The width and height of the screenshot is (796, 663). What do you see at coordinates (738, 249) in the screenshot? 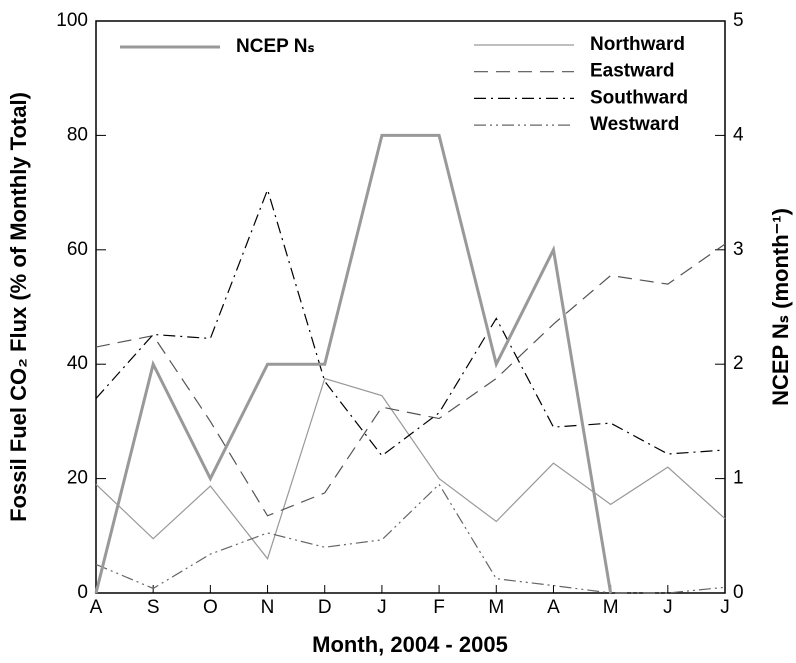
I see `y2-tick-label: 3` at bounding box center [738, 249].